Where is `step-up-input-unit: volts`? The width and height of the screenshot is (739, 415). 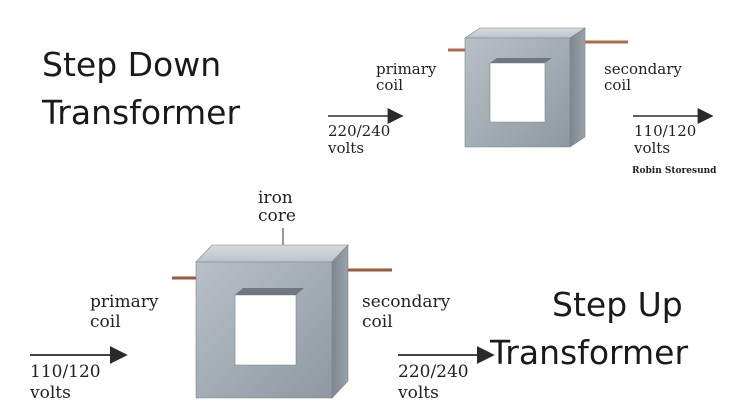 step-up-input-unit: volts is located at coordinates (50, 393).